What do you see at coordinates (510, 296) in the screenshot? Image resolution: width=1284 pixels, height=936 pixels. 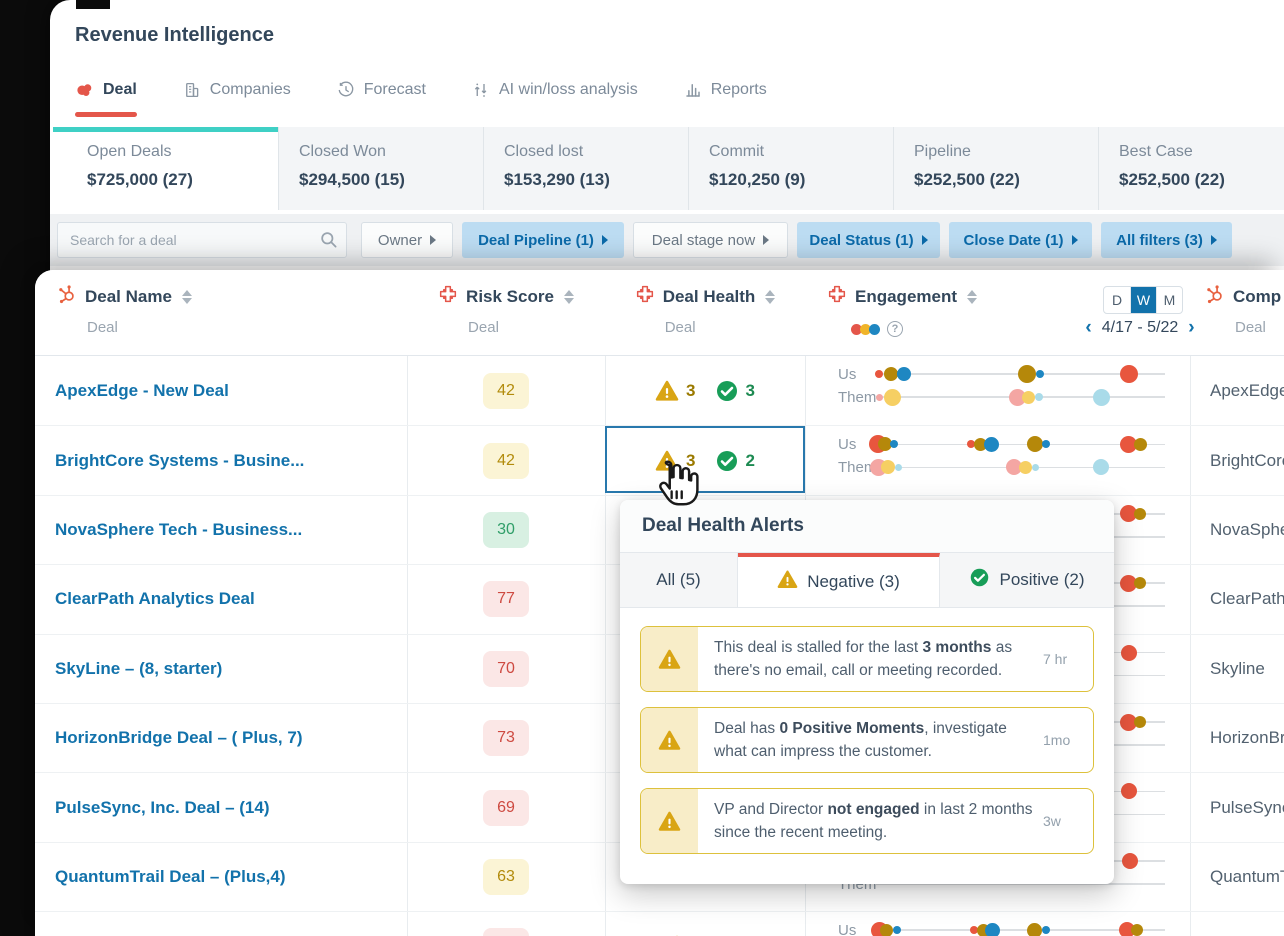 I see `column-title: Risk Score` at bounding box center [510, 296].